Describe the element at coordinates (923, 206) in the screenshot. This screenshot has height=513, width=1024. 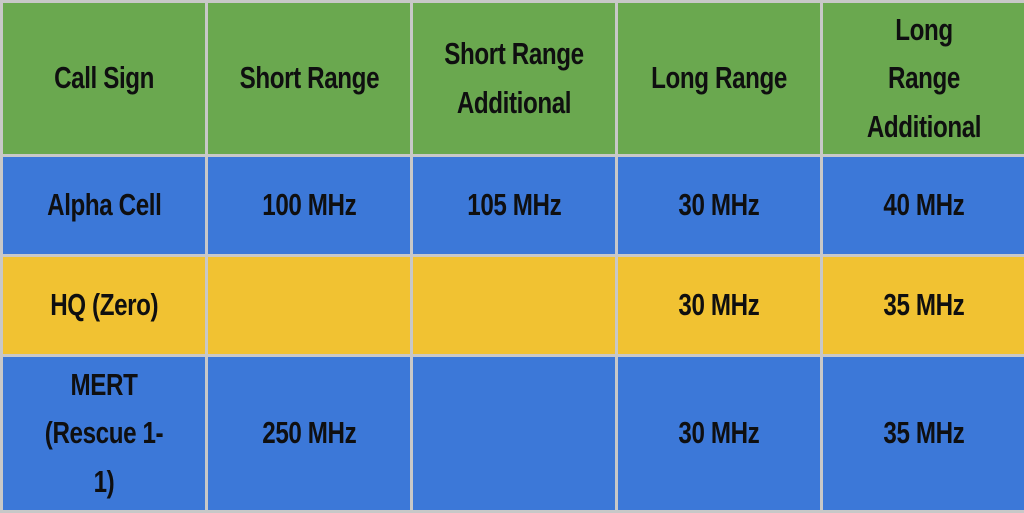
I see `cell-long-range-additional: 40 MHz` at that location.